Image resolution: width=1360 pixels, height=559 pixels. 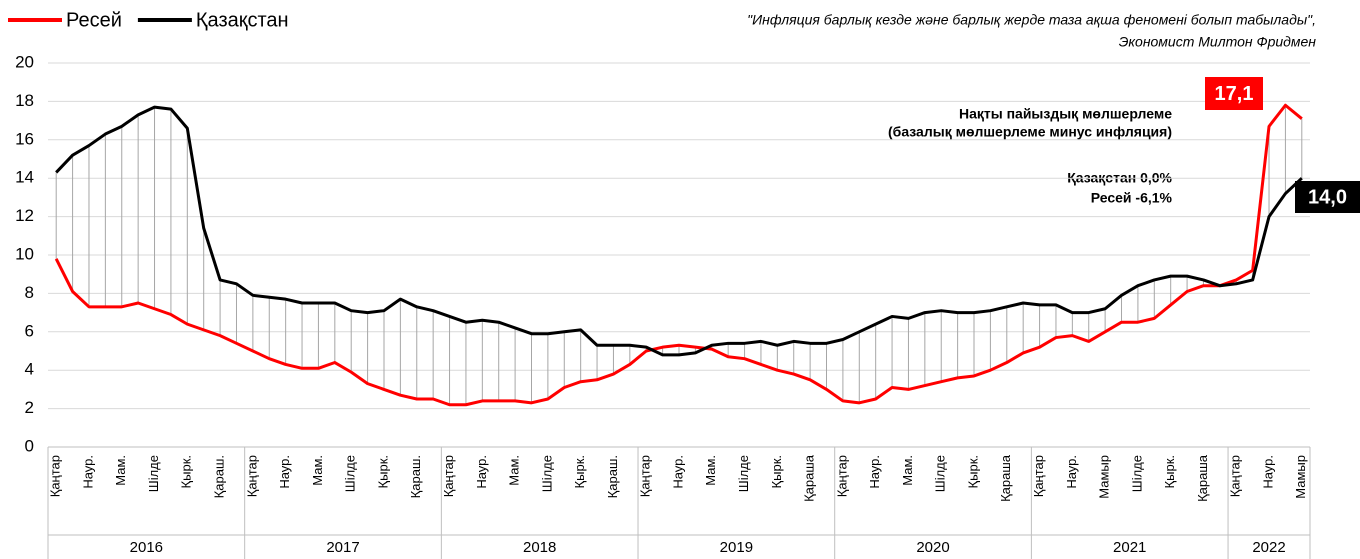 I want to click on quote: Экономист Милтон Фридмен, so click(x=1218, y=42).